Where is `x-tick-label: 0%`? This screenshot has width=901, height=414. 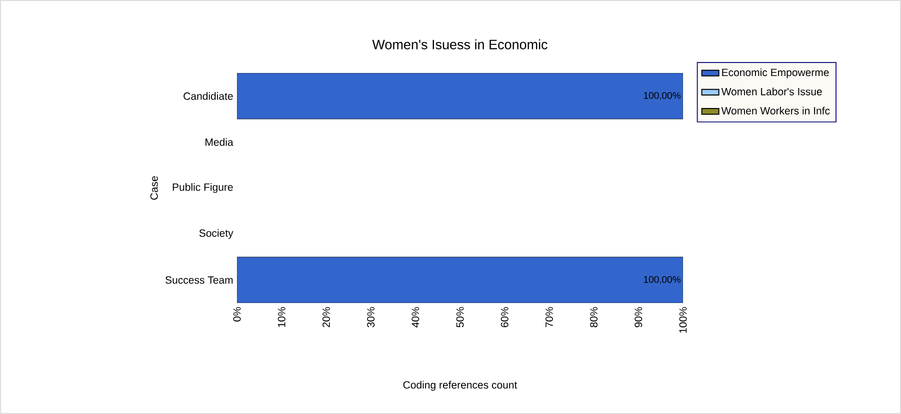
x-tick-label: 0% is located at coordinates (237, 314).